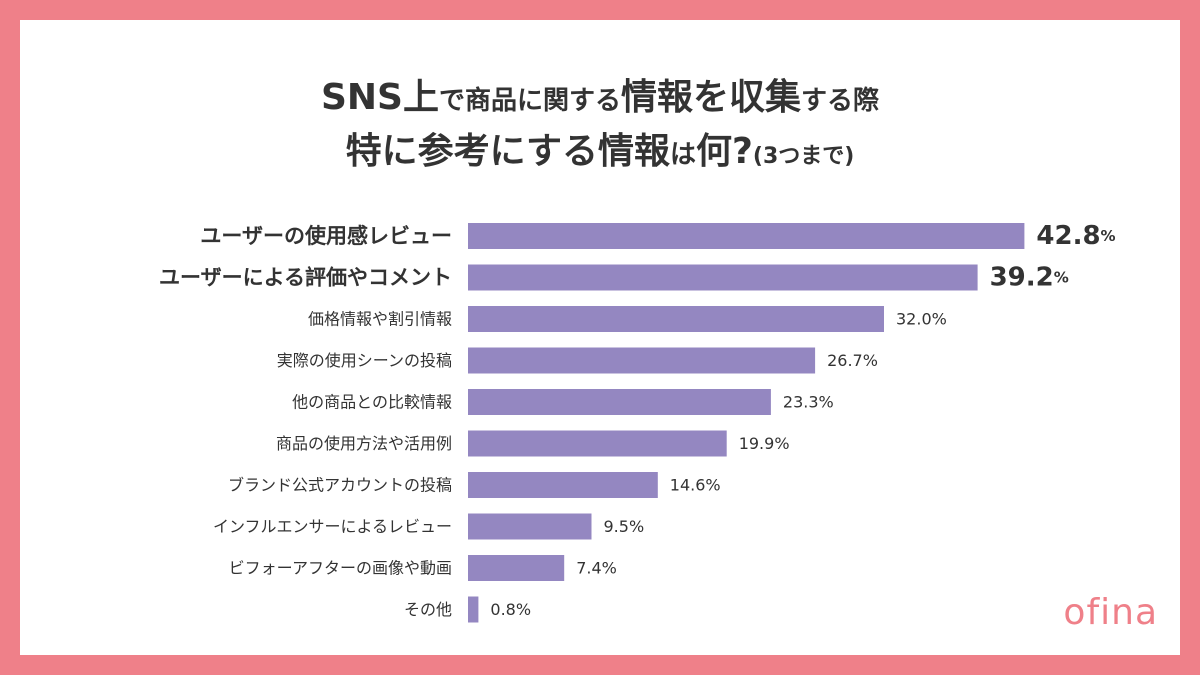 The height and width of the screenshot is (675, 1200). Describe the element at coordinates (529, 101) in the screenshot. I see `title-segment: で商品に関する` at that location.